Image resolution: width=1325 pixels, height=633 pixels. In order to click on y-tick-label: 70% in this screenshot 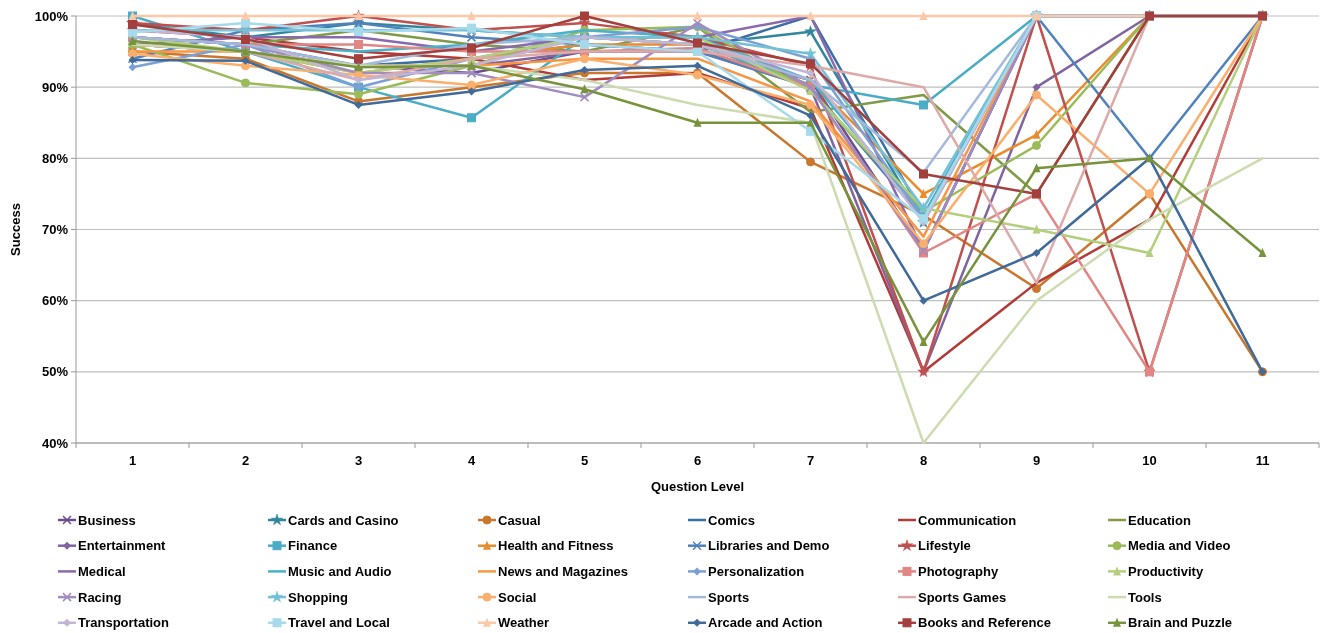, I will do `click(55, 230)`.